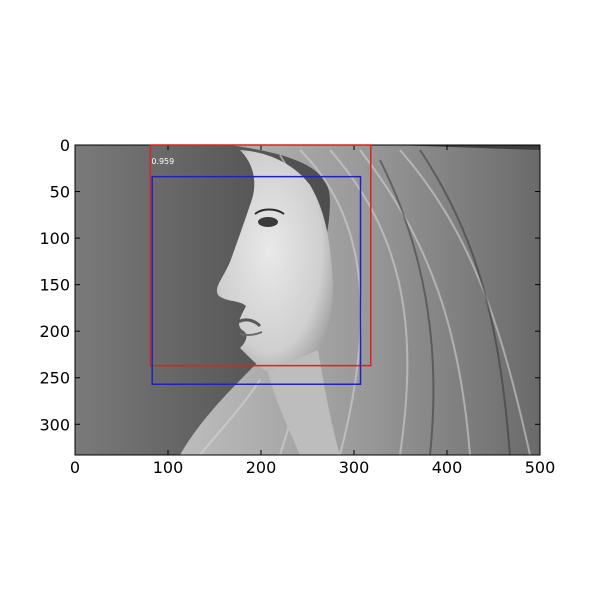 The image size is (600, 600). I want to click on bounding-boxes: 0.959, so click(260, 264).